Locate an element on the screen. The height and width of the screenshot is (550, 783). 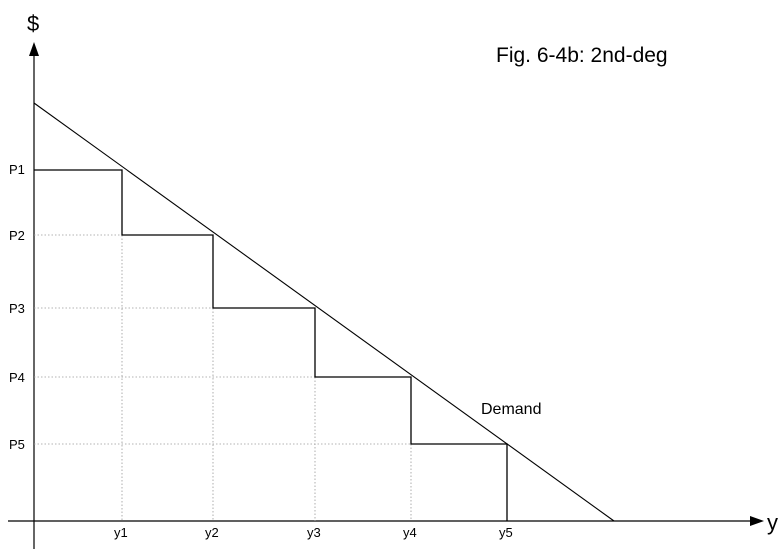
price-labels: P1 P2 P3 P4 P5 is located at coordinates (17, 307).